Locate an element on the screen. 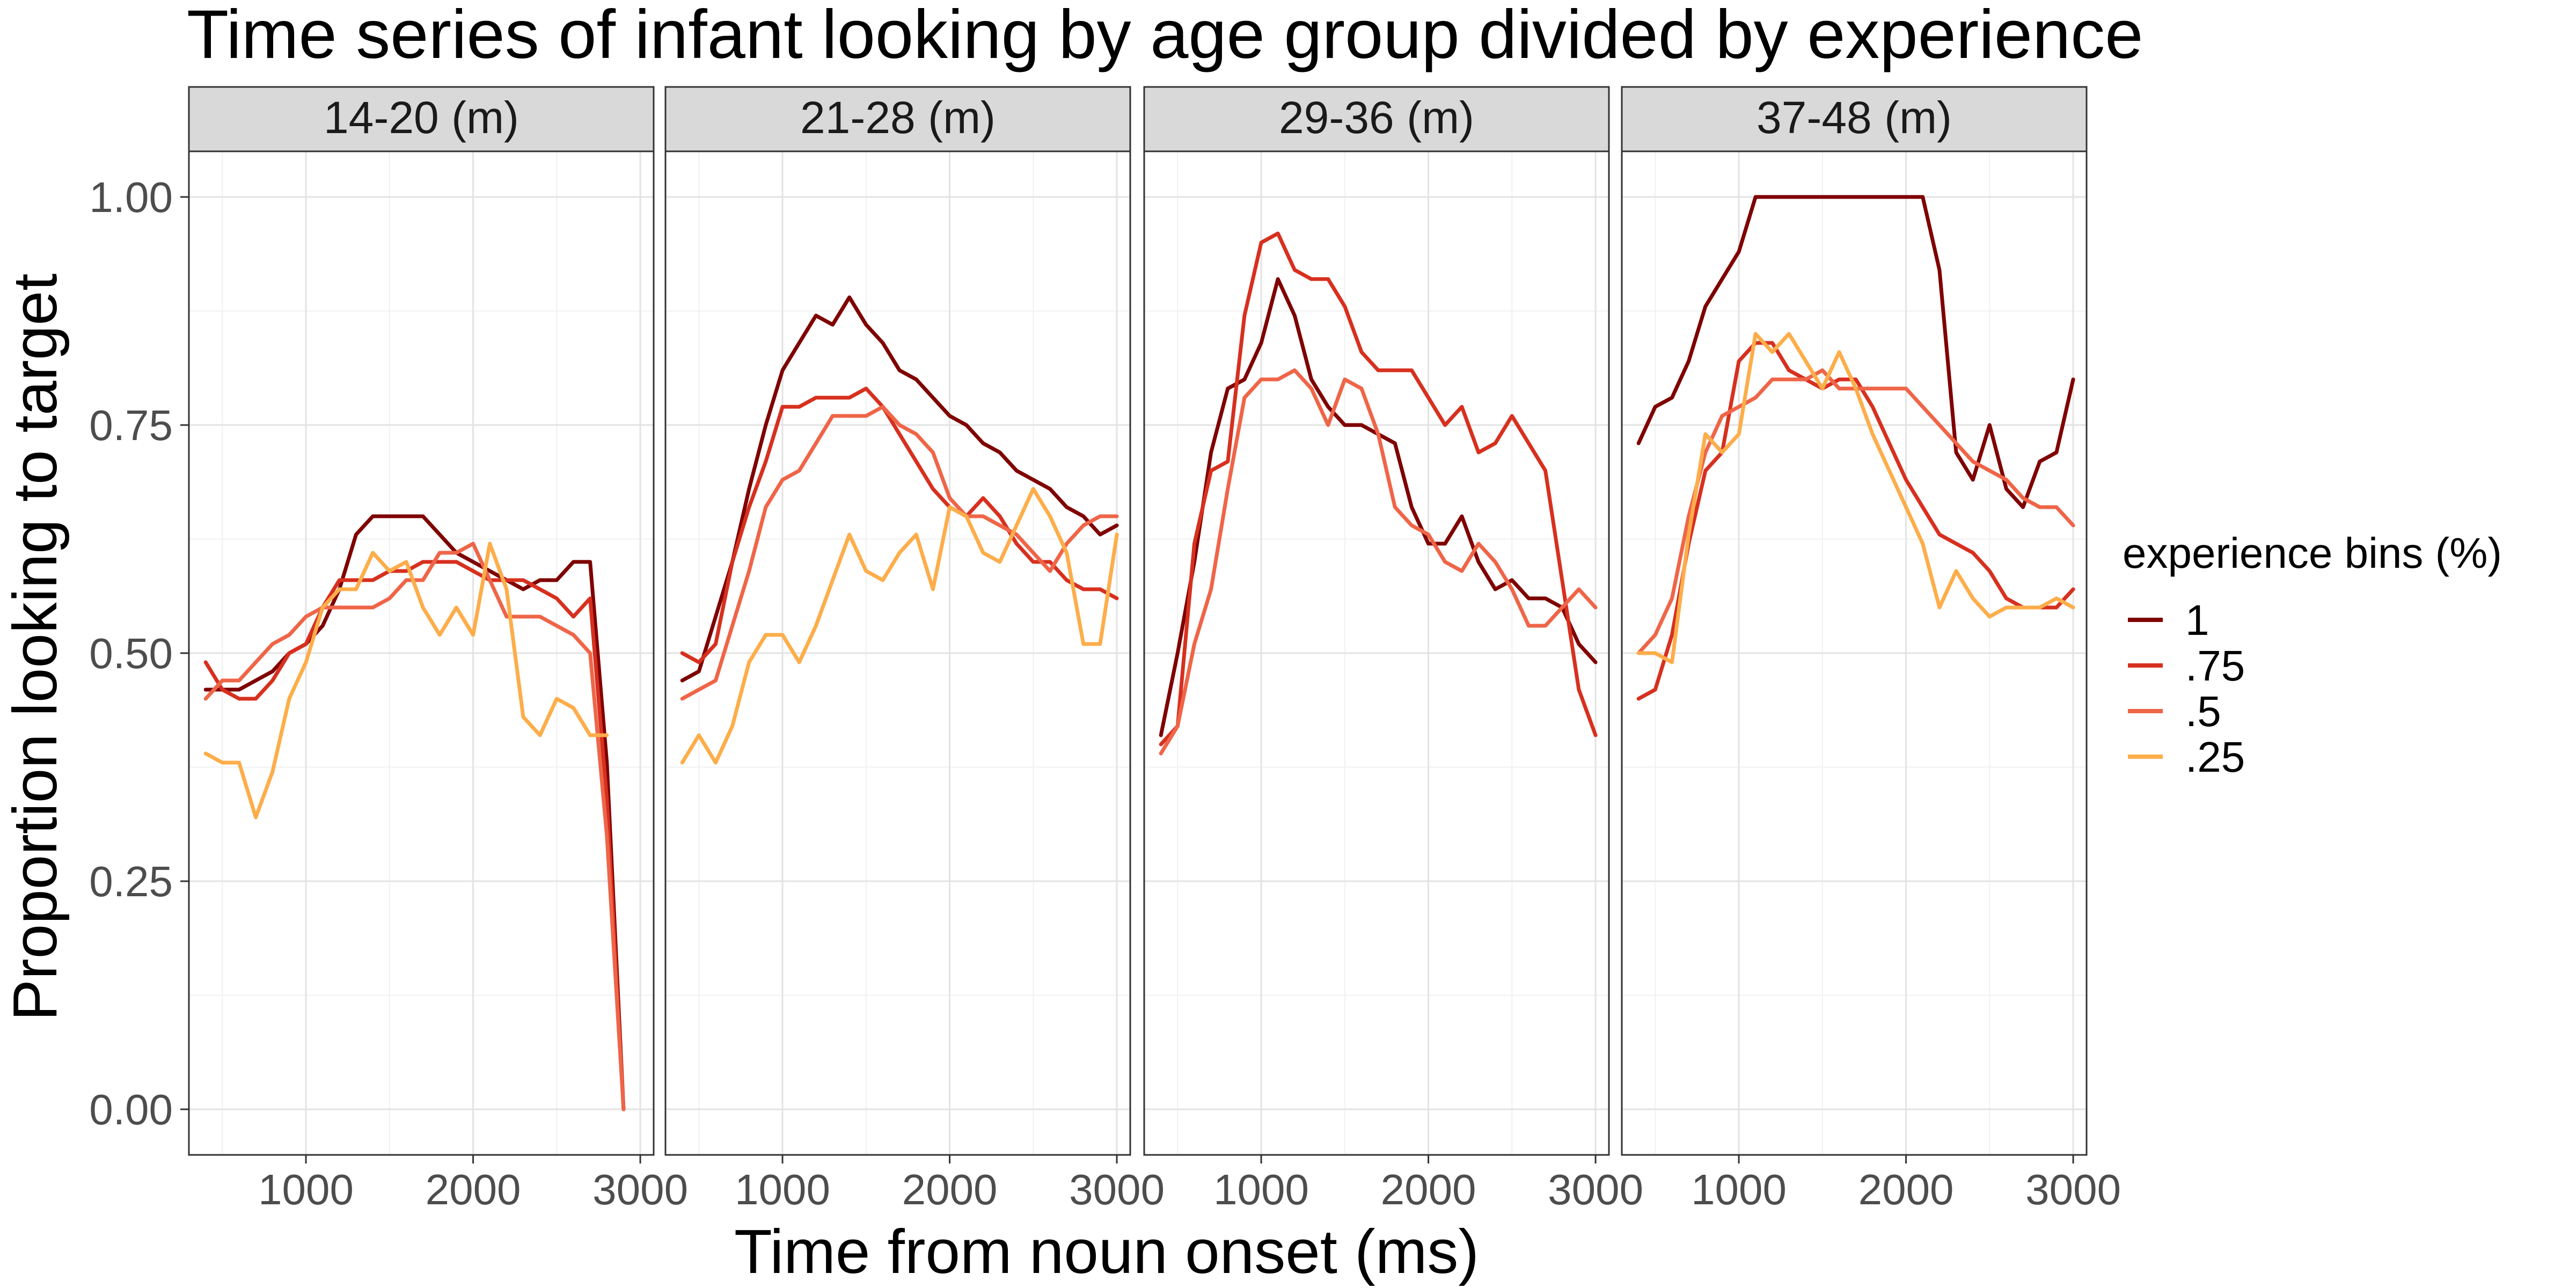  y-axis-ticks: 0.00 0.25 0.50 0.75 1.00 is located at coordinates (139, 653).